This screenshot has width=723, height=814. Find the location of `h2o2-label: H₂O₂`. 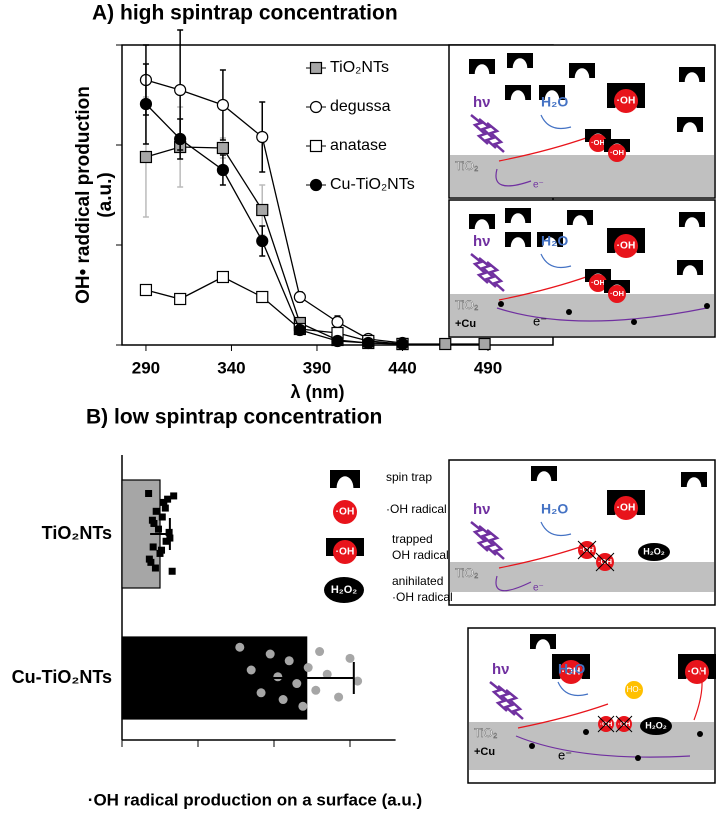

h2o2-label: H₂O₂ is located at coordinates (656, 725).